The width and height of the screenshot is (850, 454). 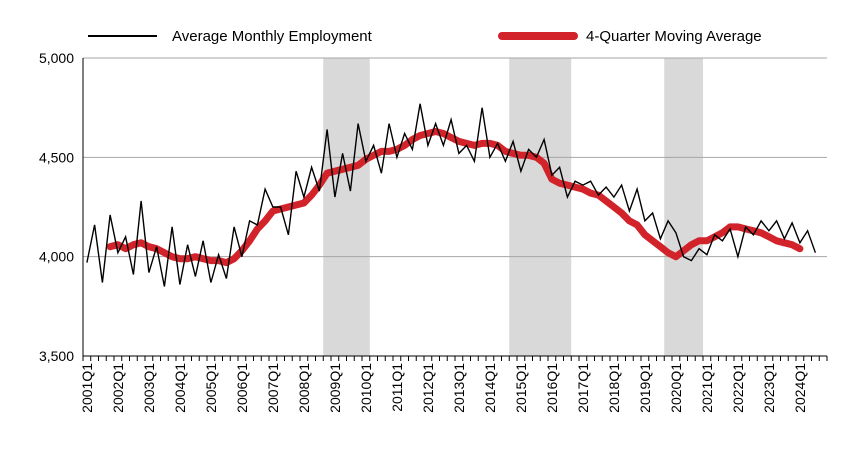 What do you see at coordinates (149, 388) in the screenshot?
I see `x-tick-label: 2003Q1` at bounding box center [149, 388].